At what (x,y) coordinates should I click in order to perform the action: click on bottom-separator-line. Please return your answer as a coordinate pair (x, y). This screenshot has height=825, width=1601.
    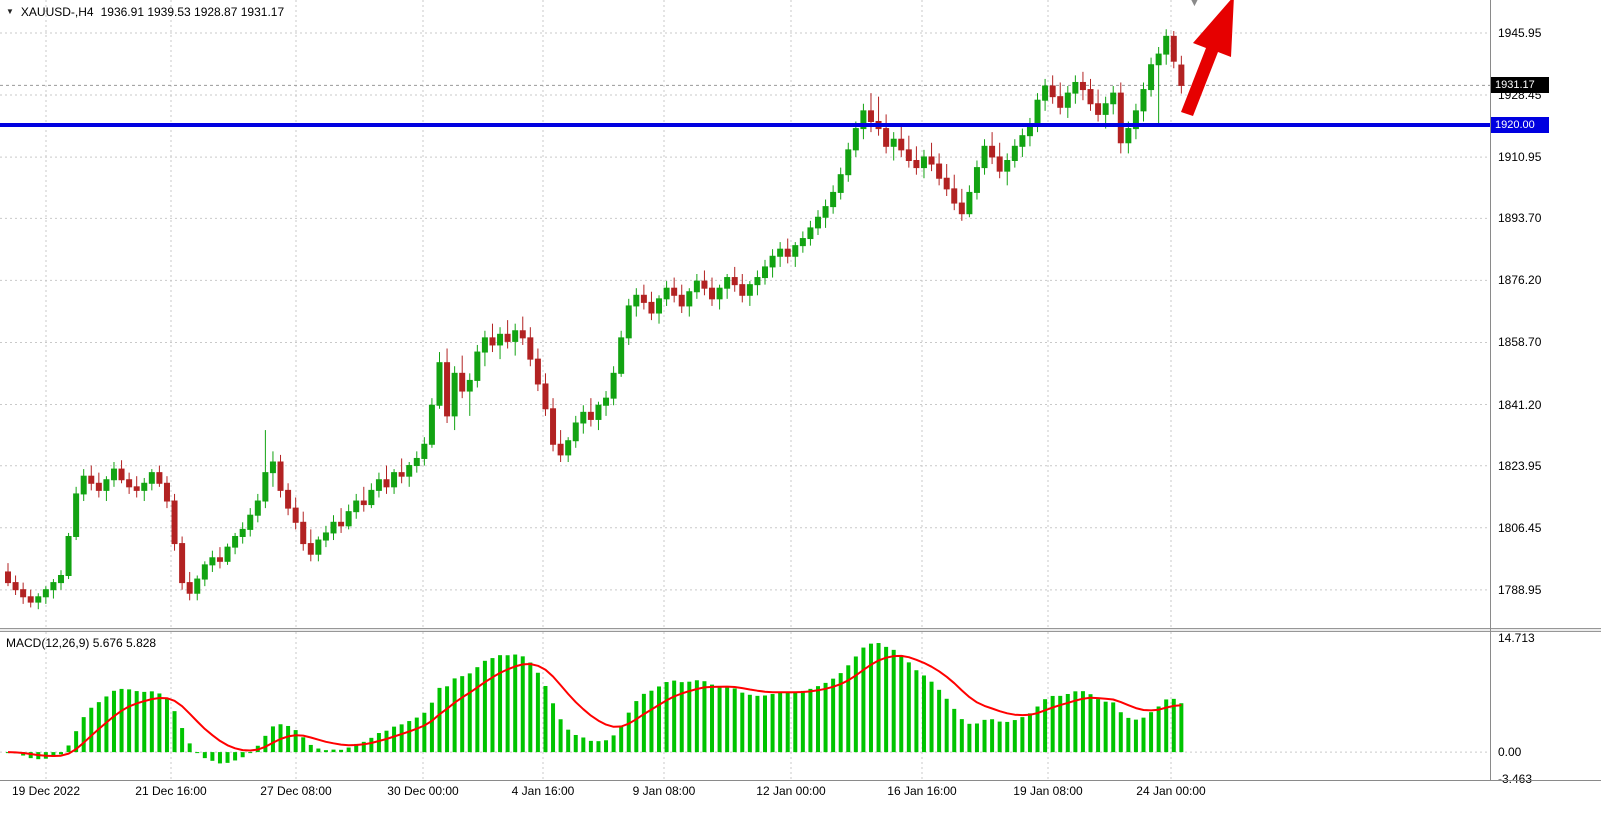
    Looking at the image, I should click on (800, 780).